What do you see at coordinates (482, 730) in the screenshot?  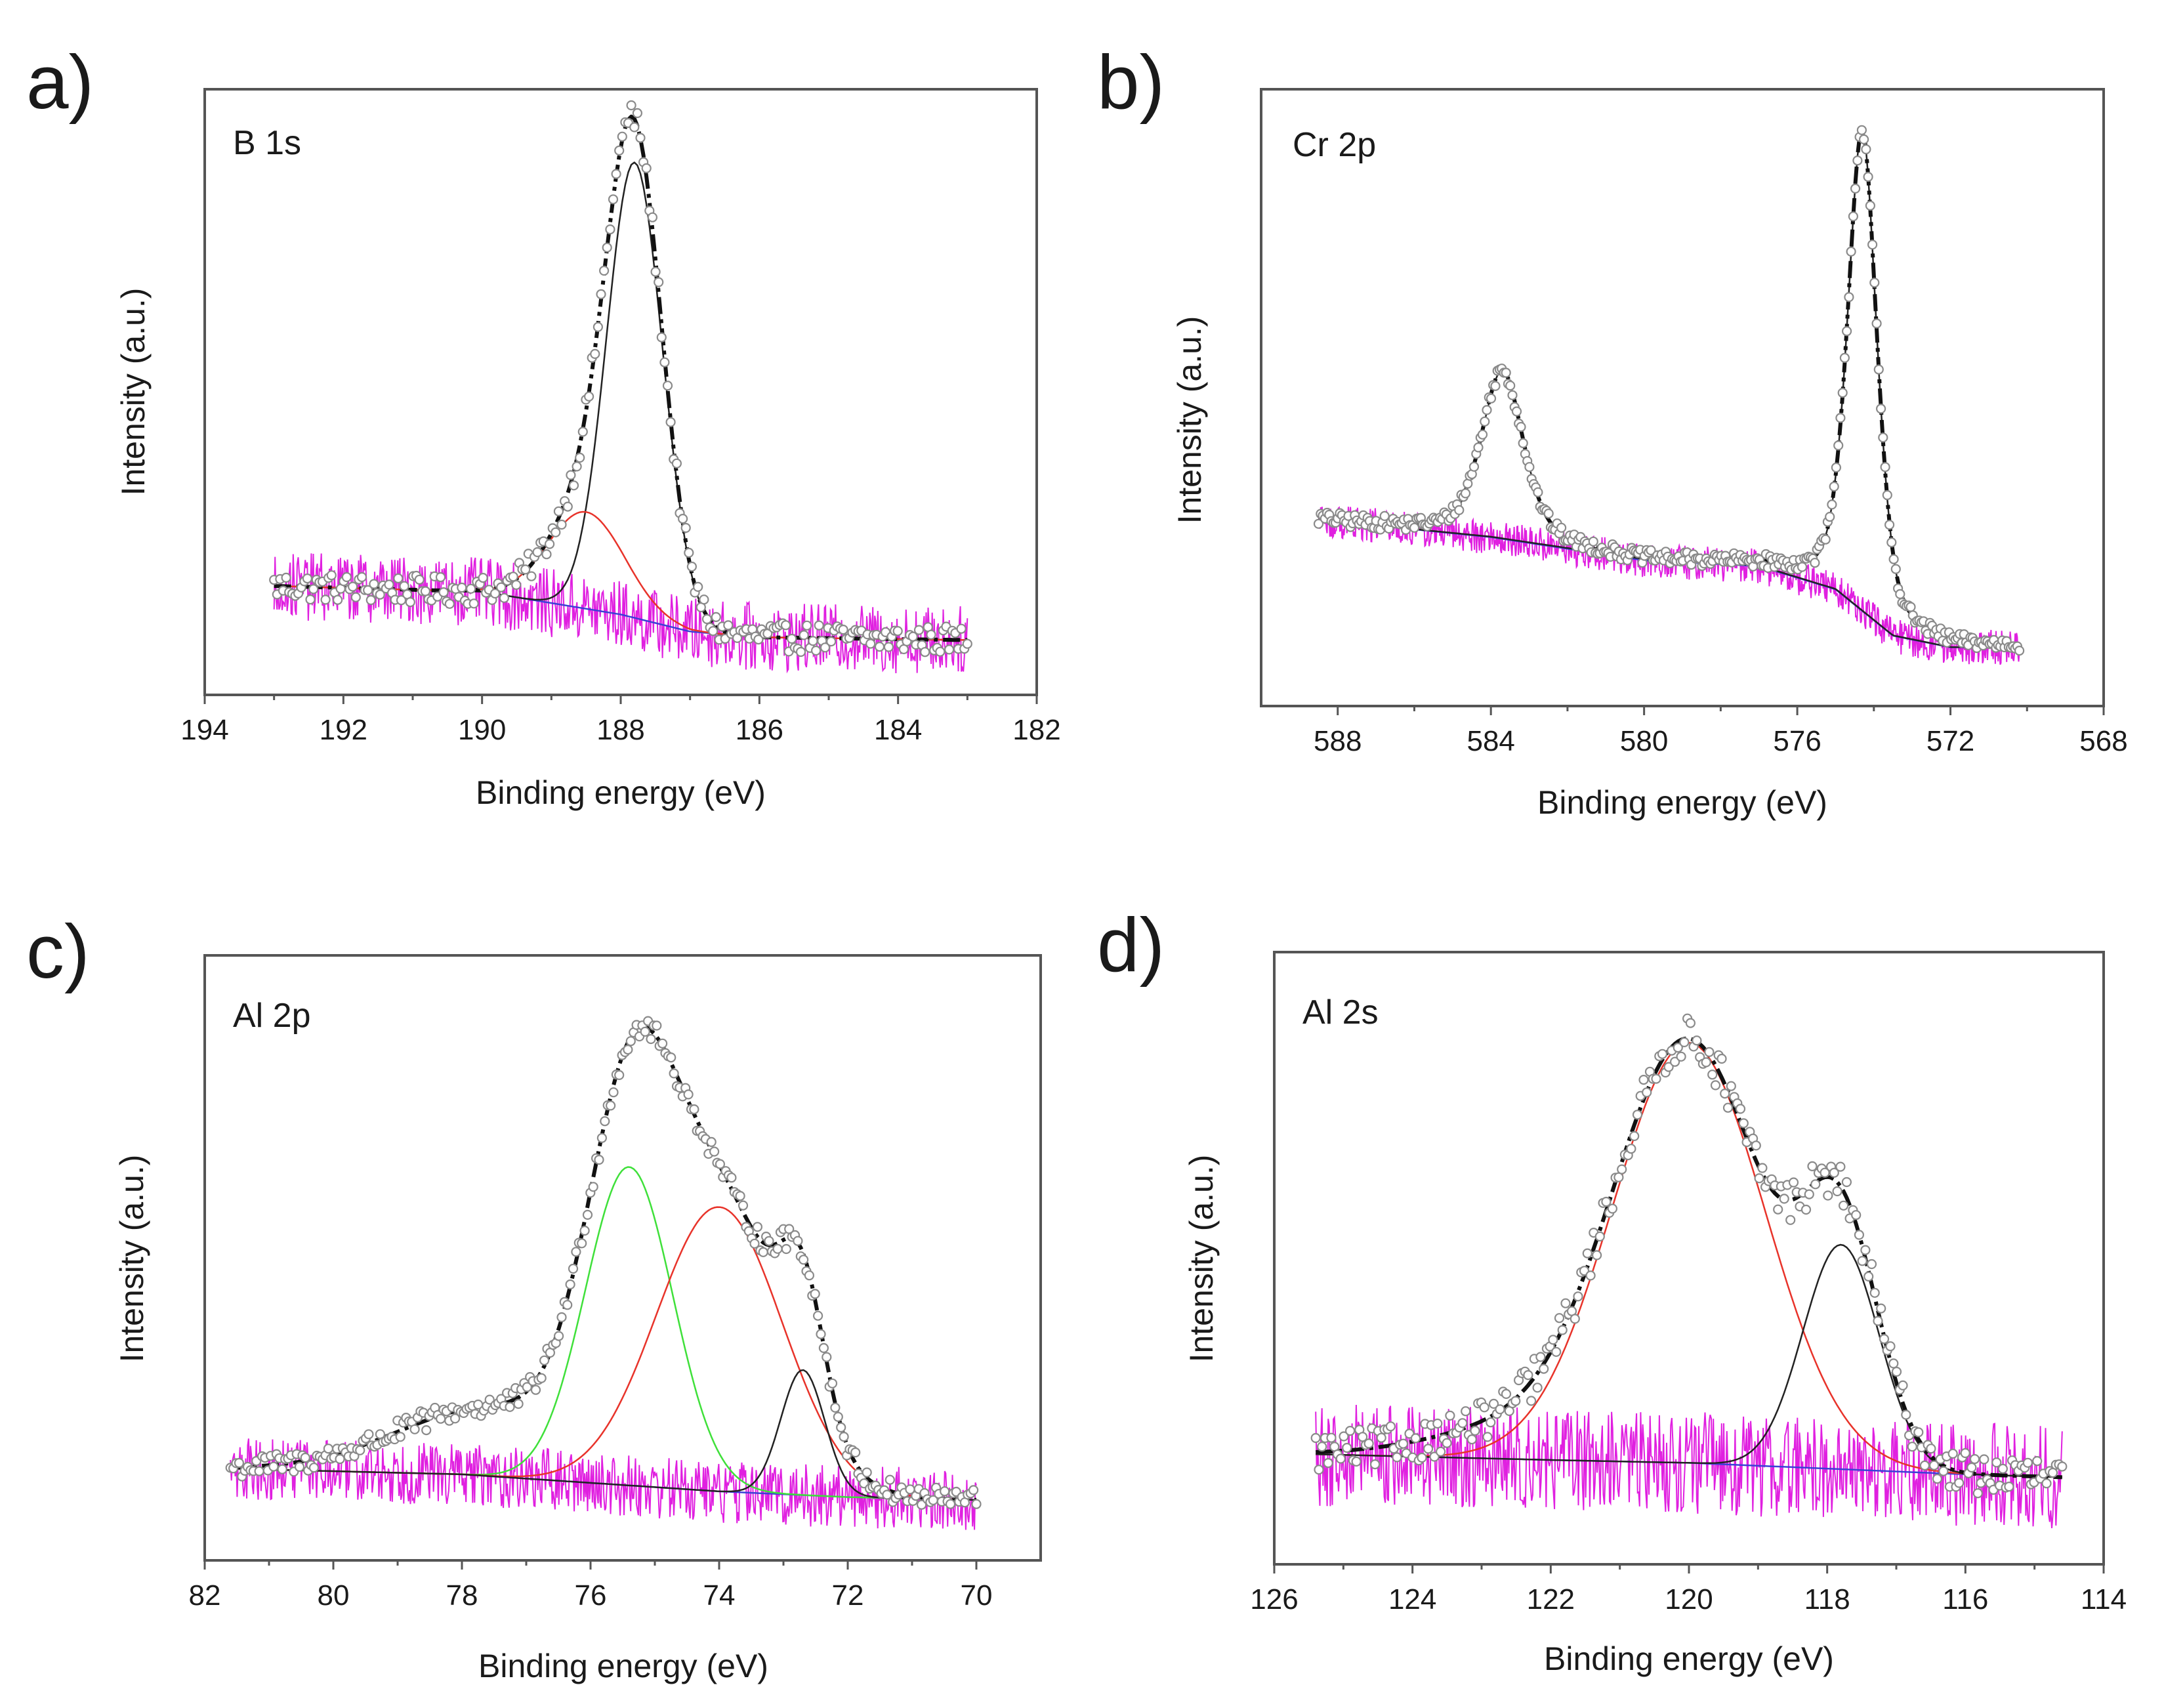 I see `x-tick-label-a-2: 190` at bounding box center [482, 730].